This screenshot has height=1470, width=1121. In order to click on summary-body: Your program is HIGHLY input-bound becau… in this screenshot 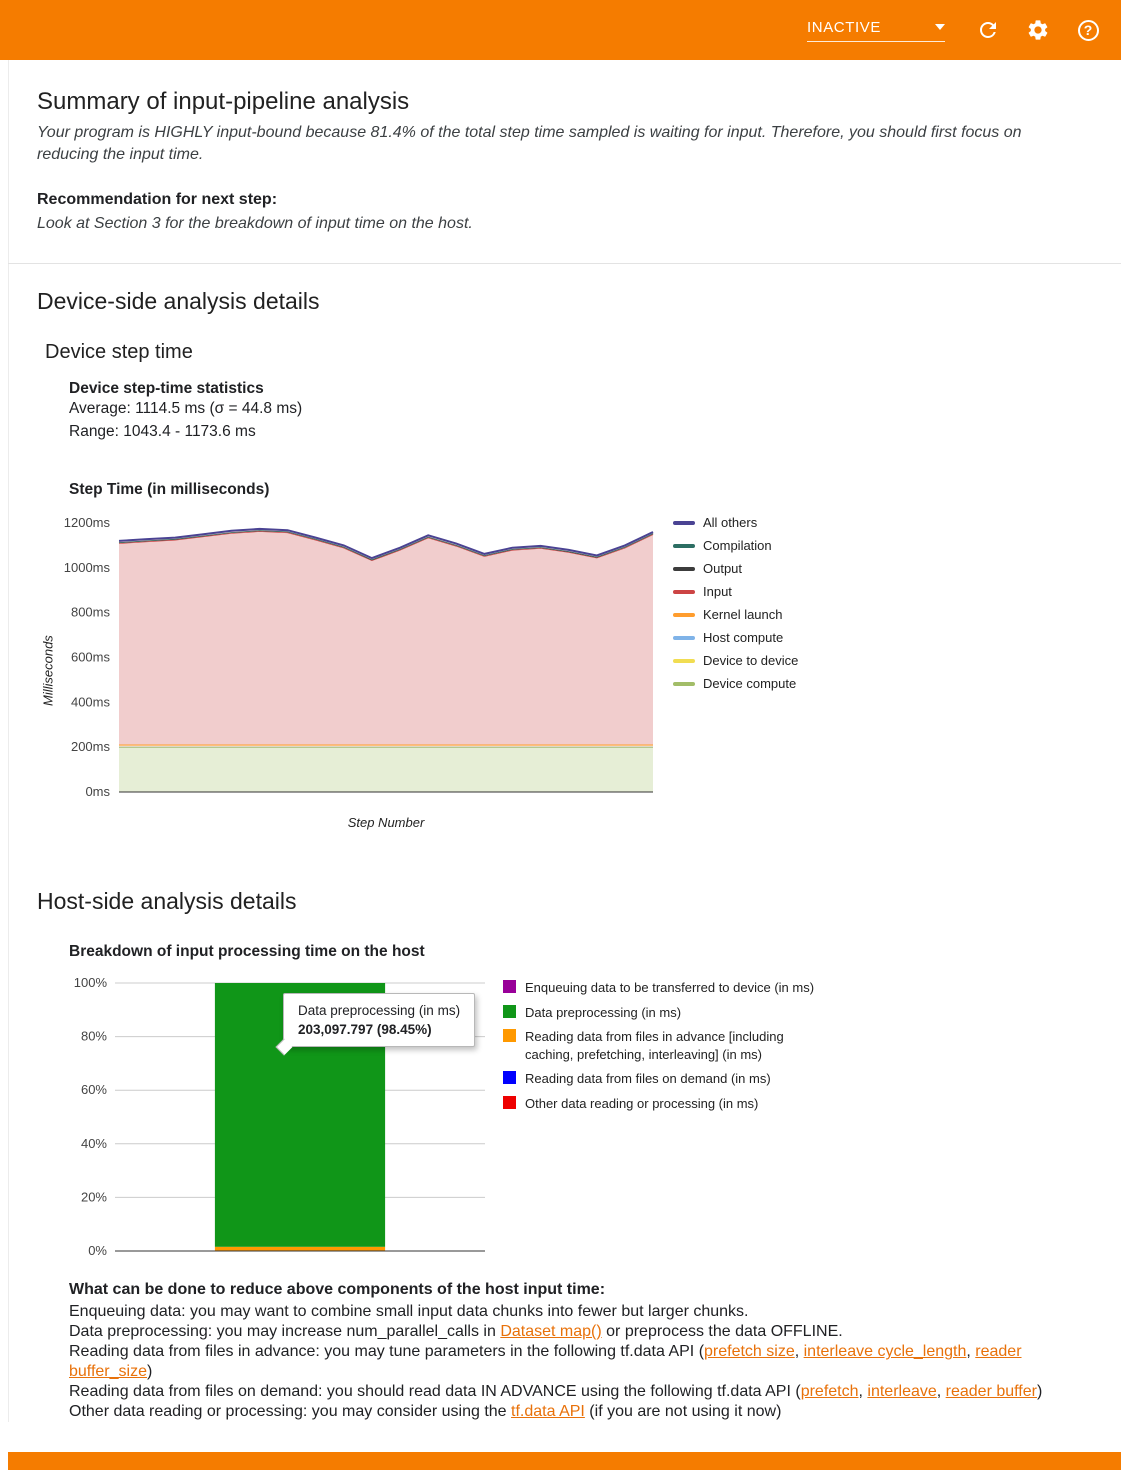, I will do `click(529, 144)`.